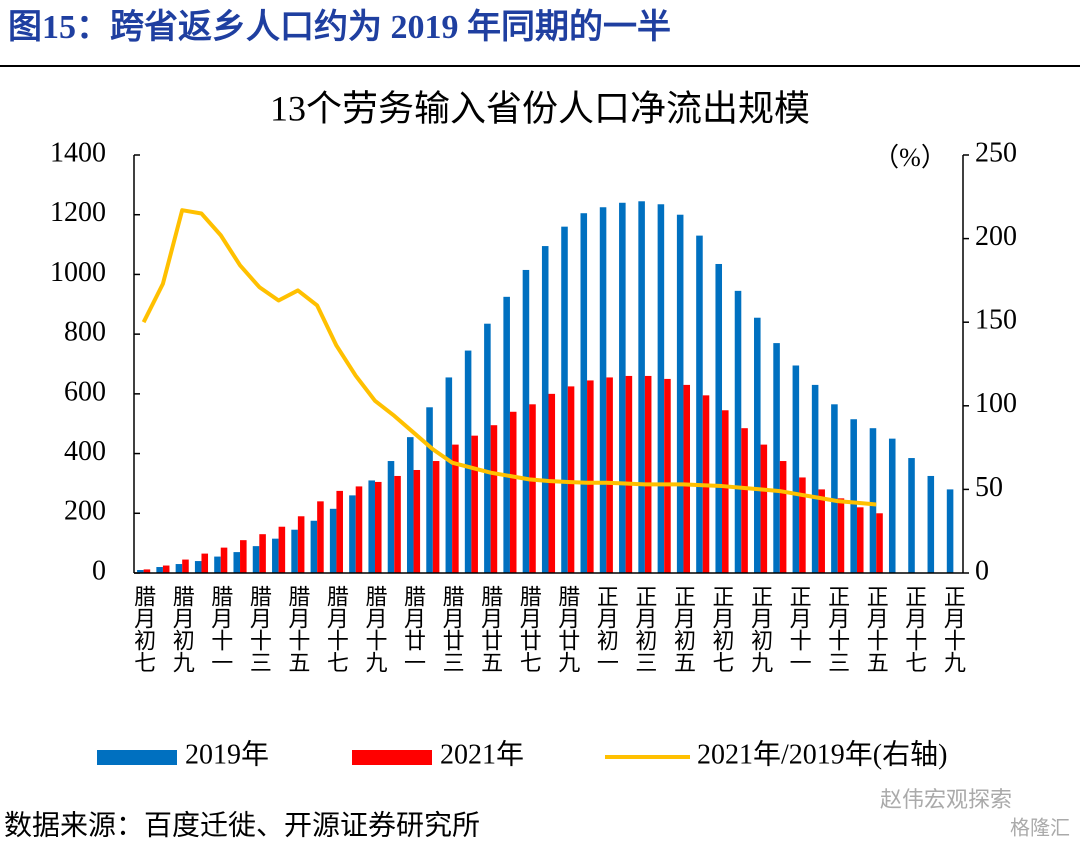  I want to click on x-tick-label: 正月十一, so click(799, 629).